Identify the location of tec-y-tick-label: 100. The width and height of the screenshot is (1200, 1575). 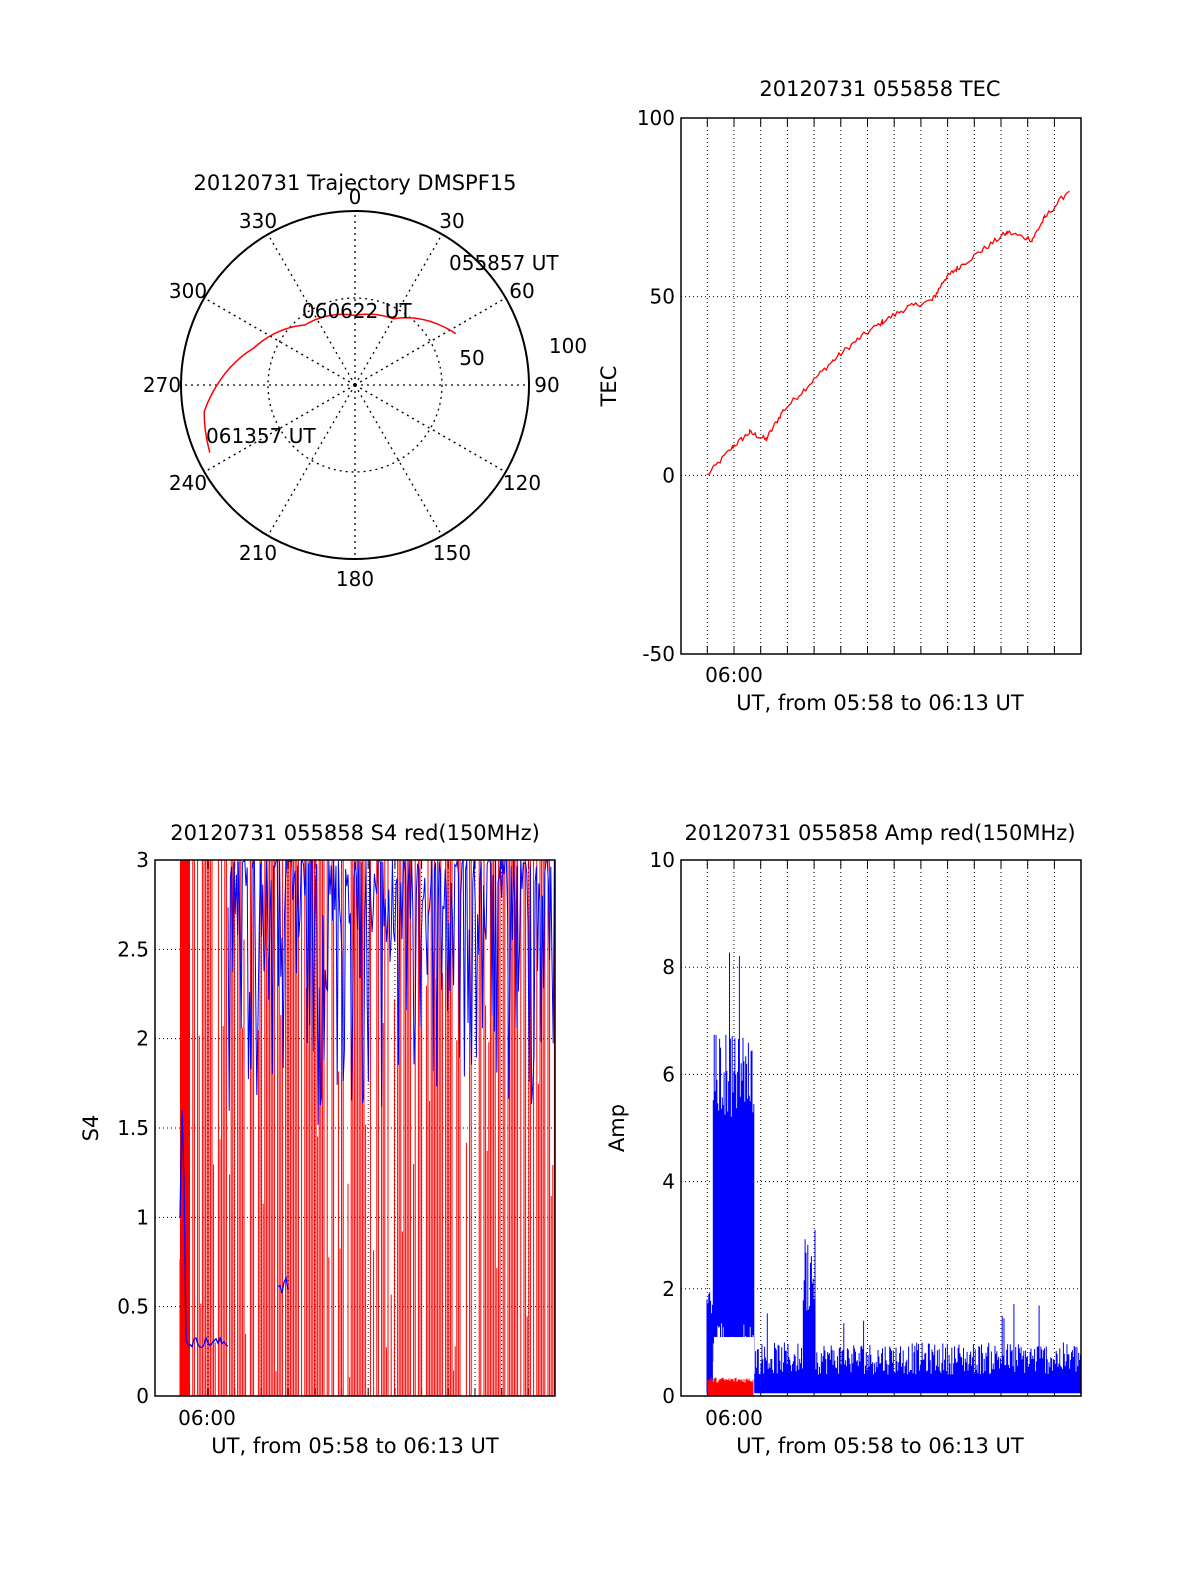
(656, 118).